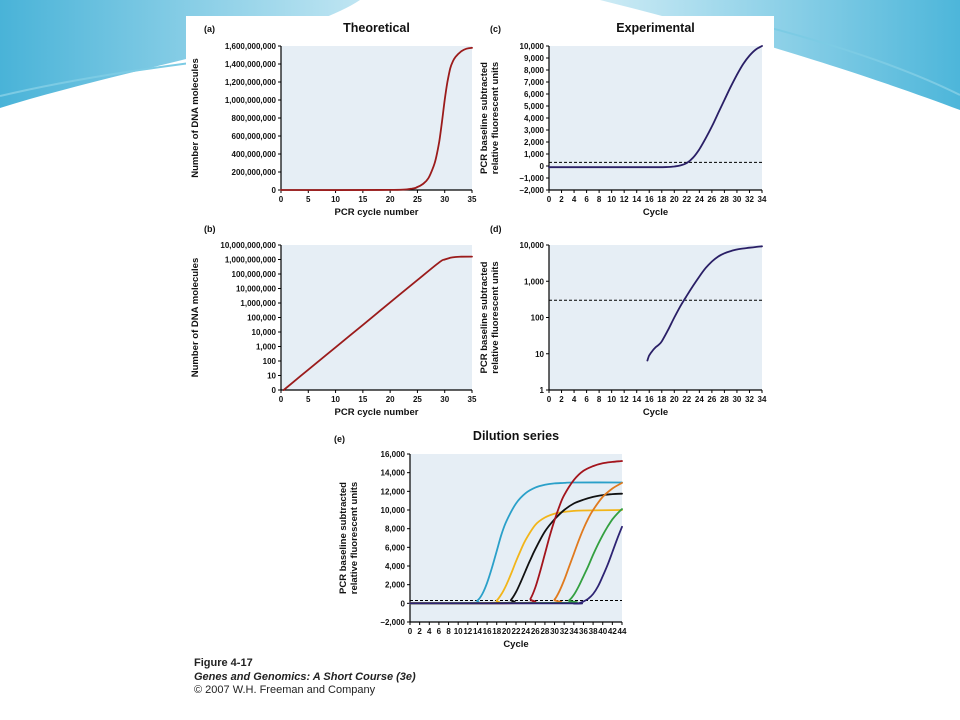  What do you see at coordinates (458, 631) in the screenshot?
I see `x-tick-label-e: 10` at bounding box center [458, 631].